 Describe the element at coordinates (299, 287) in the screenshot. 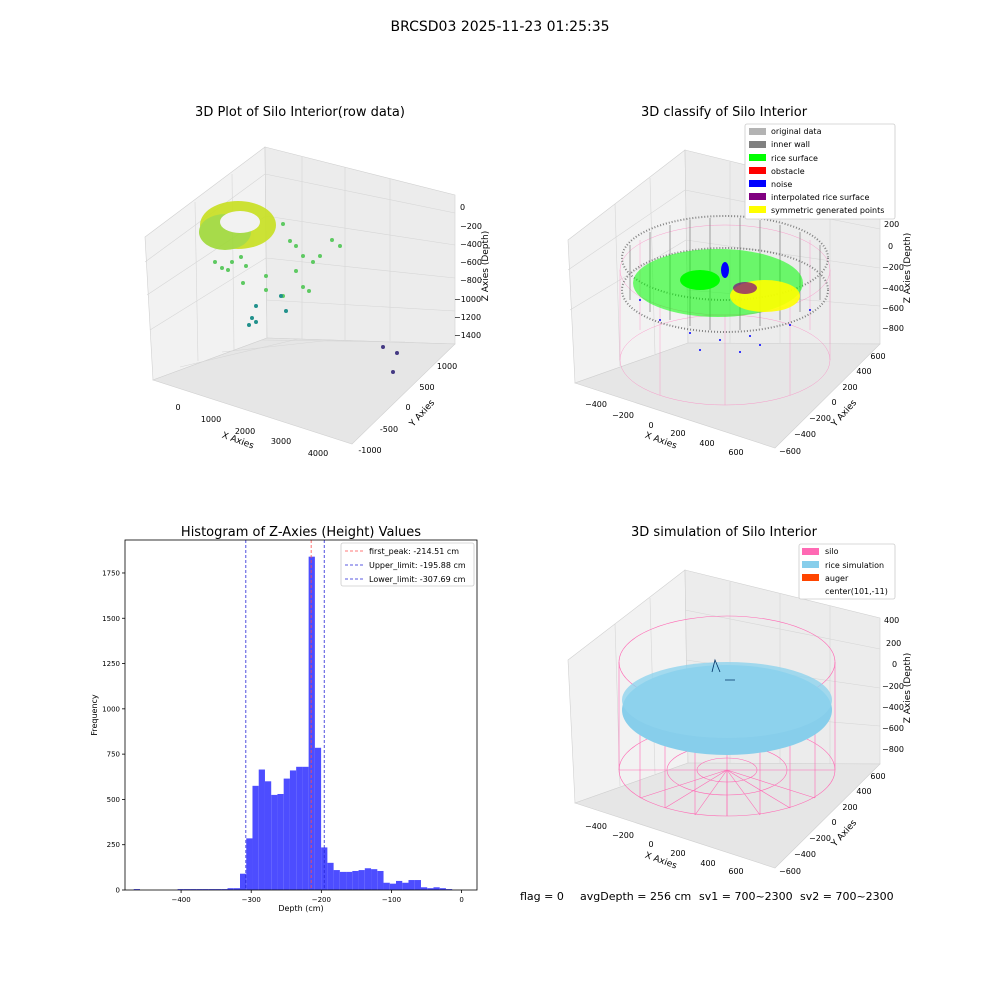

I see `raw-scatter-points` at that location.